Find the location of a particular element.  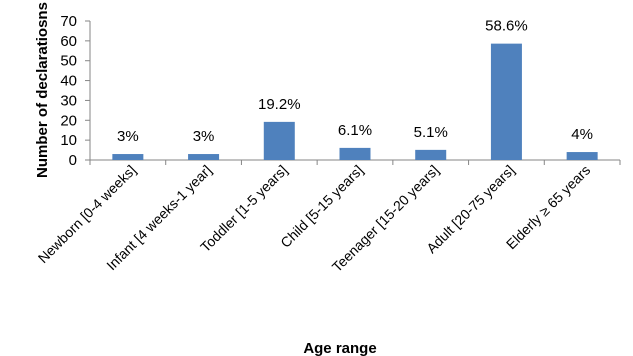

y-tick-label: 60 is located at coordinates (68, 41).